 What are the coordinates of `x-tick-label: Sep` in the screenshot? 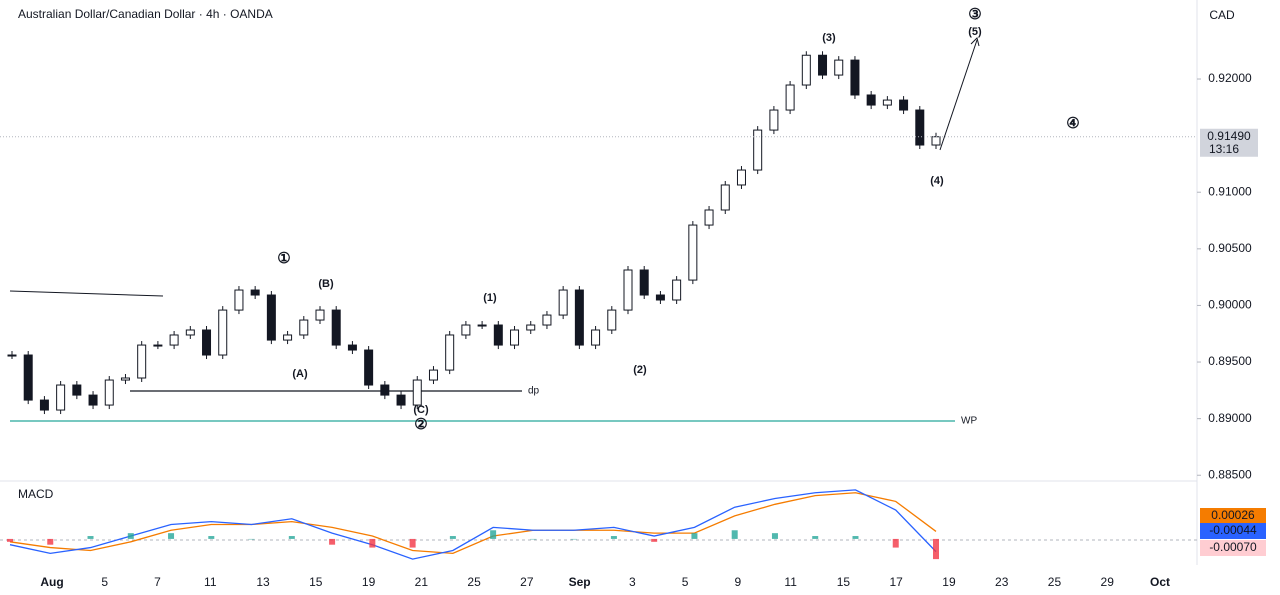 It's located at (580, 582).